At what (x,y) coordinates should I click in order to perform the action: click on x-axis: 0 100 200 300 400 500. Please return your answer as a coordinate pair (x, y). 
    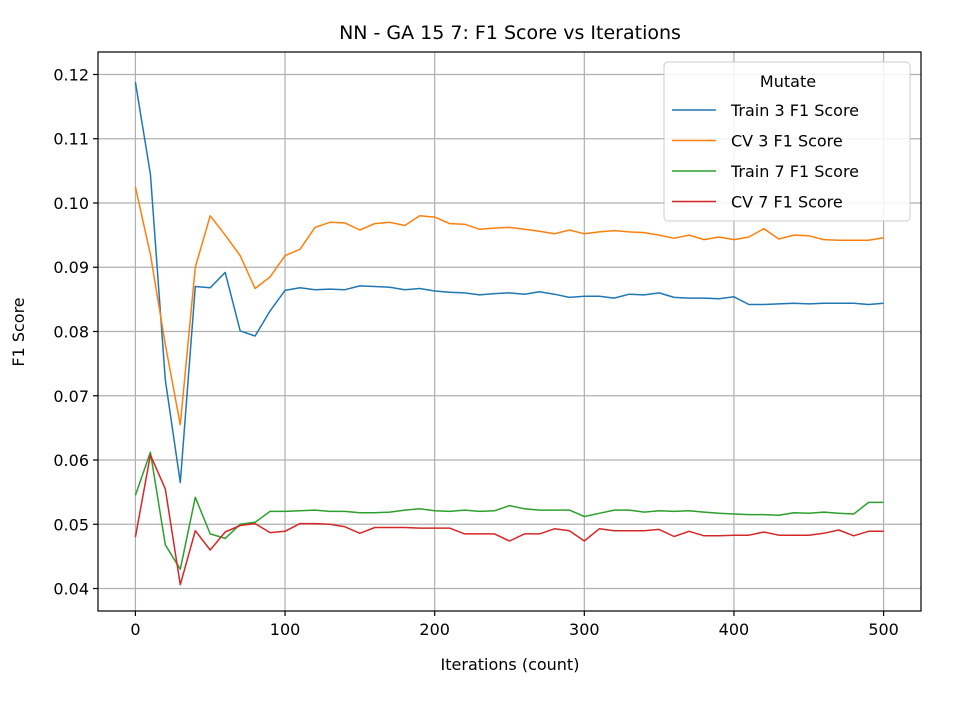
    Looking at the image, I should click on (514, 625).